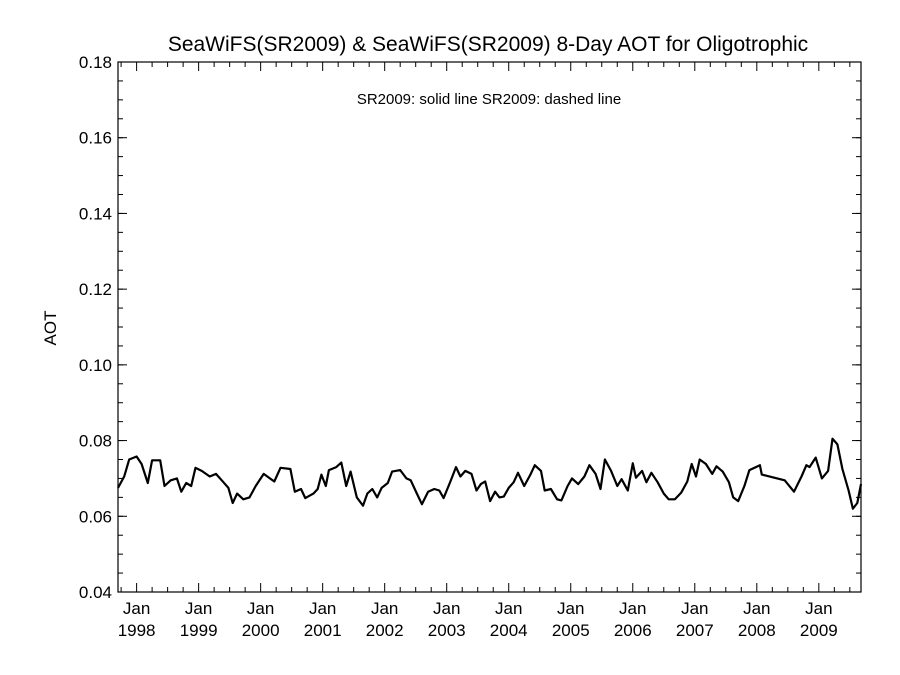 Image resolution: width=900 pixels, height=675 pixels. Describe the element at coordinates (95, 365) in the screenshot. I see `y-tick-label: 0.10` at that location.